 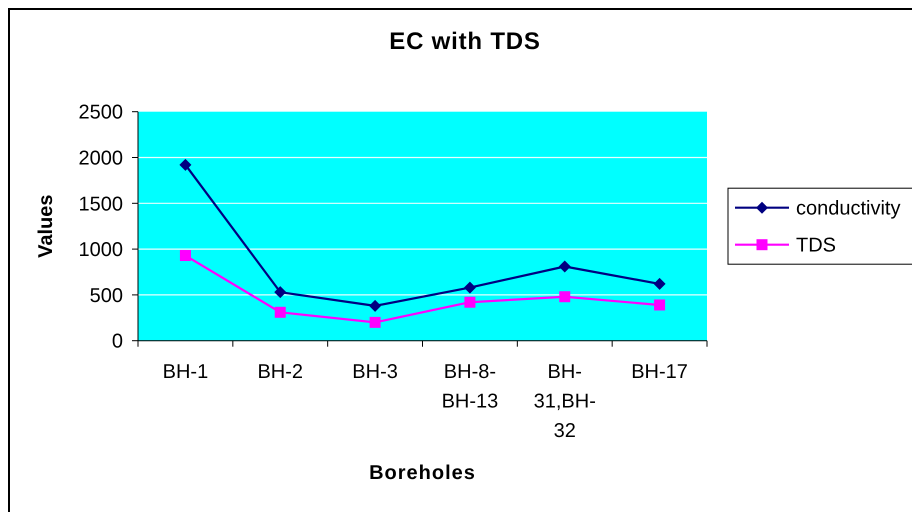 I want to click on y-tick-label: 2500, so click(x=100, y=113).